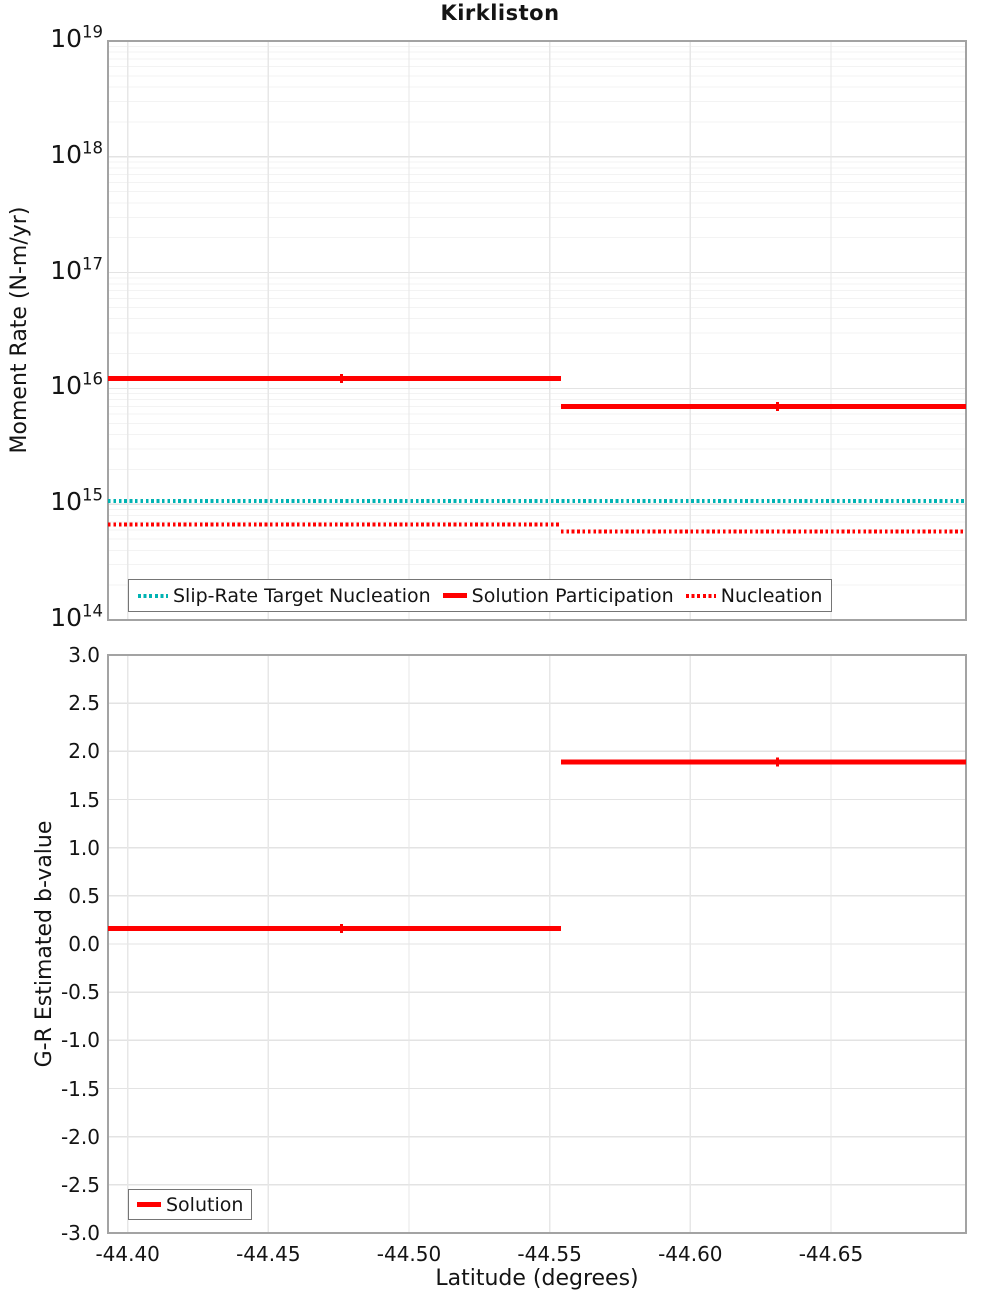  Describe the element at coordinates (454, 595) in the screenshot. I see `solution-participation-line-swatch` at that location.